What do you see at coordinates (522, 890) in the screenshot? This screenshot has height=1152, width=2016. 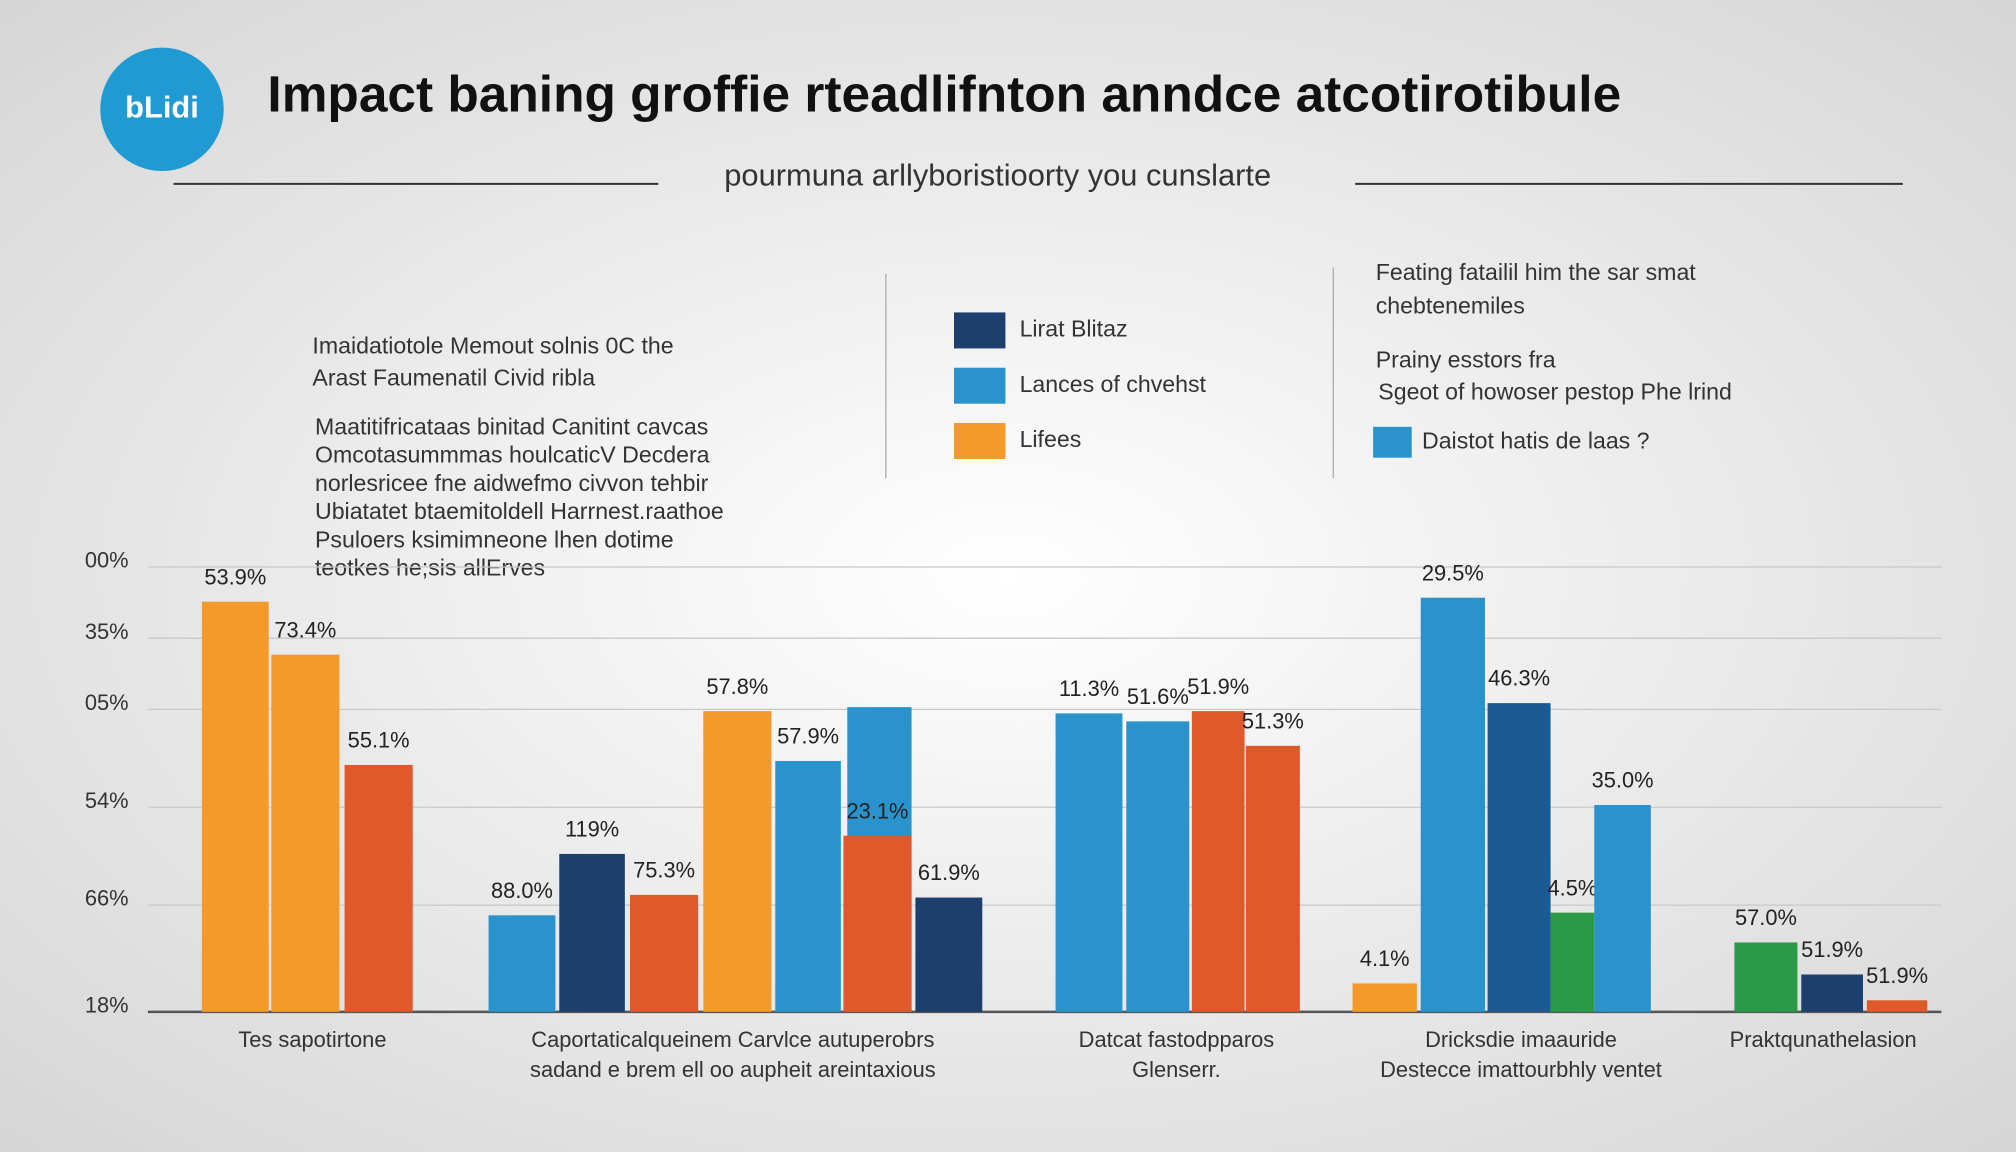 I see `data-label: 88.0%` at bounding box center [522, 890].